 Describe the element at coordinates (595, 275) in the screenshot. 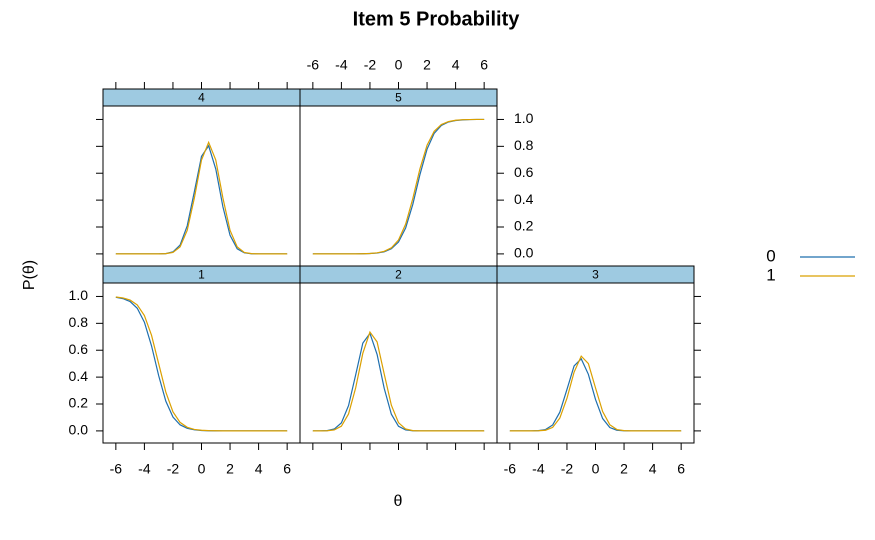

I see `strip-label: 3` at that location.